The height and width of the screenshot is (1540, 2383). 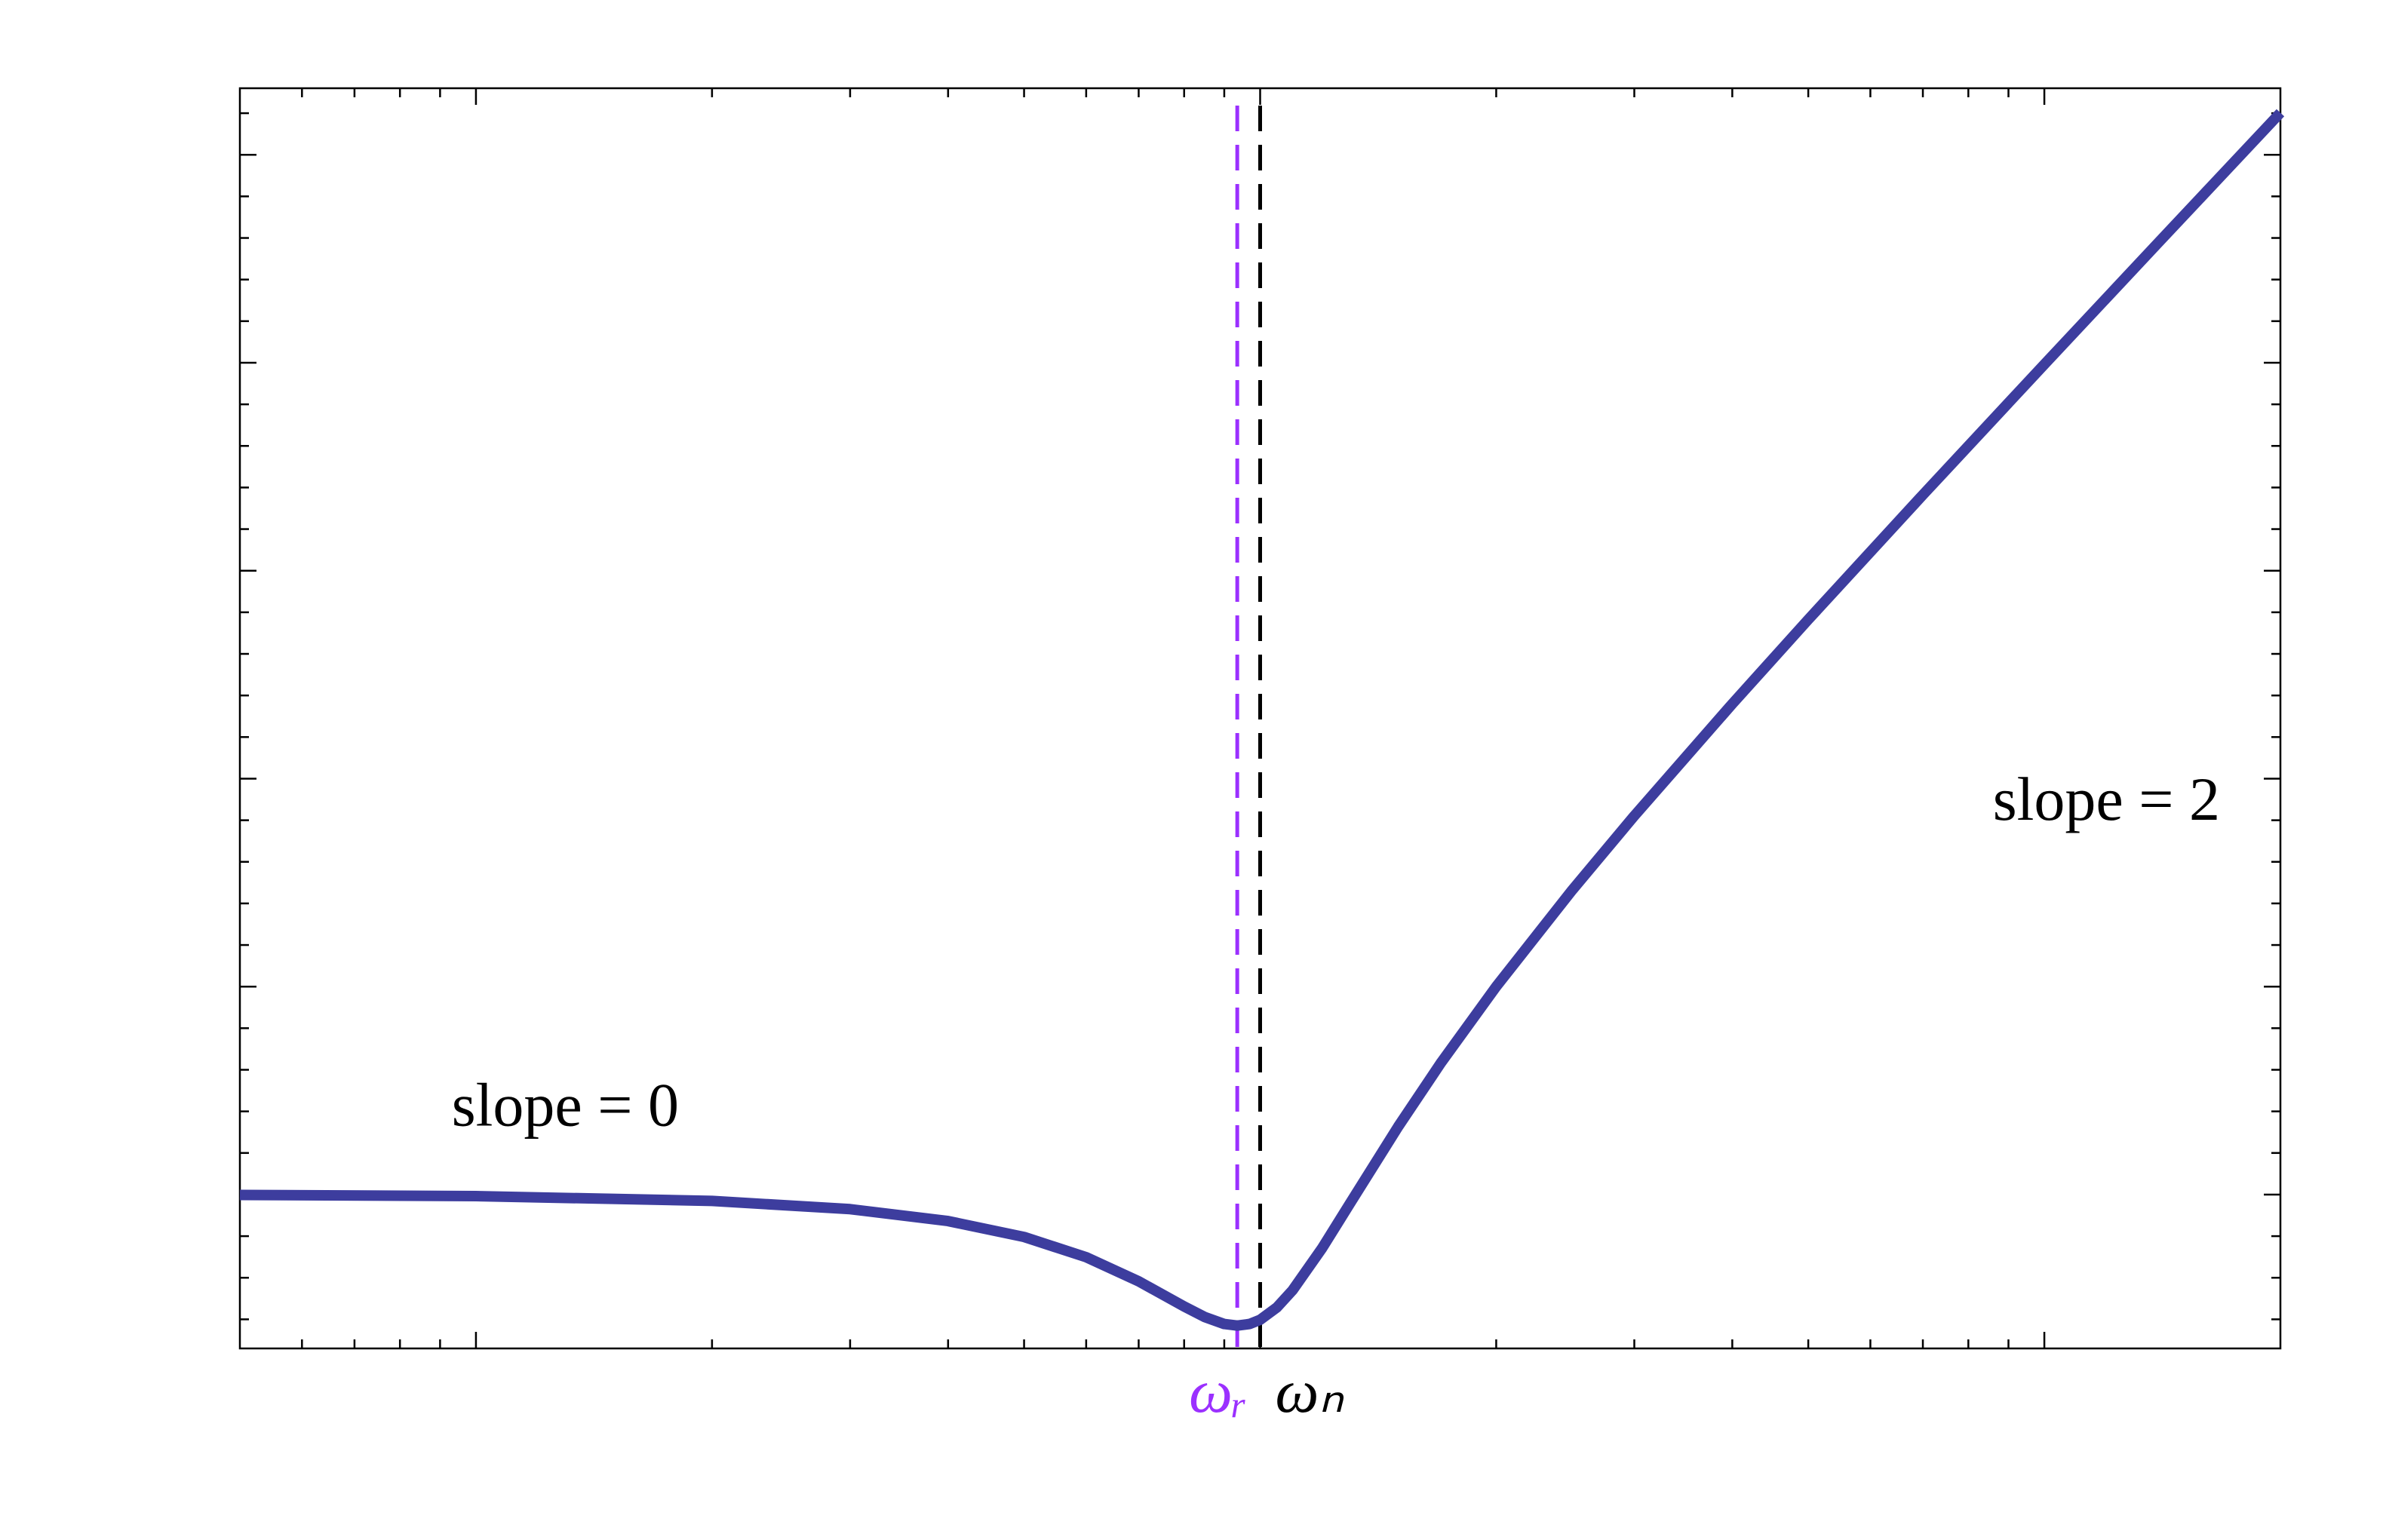 I want to click on reference-label: ωᵣ, so click(x=1218, y=1391).